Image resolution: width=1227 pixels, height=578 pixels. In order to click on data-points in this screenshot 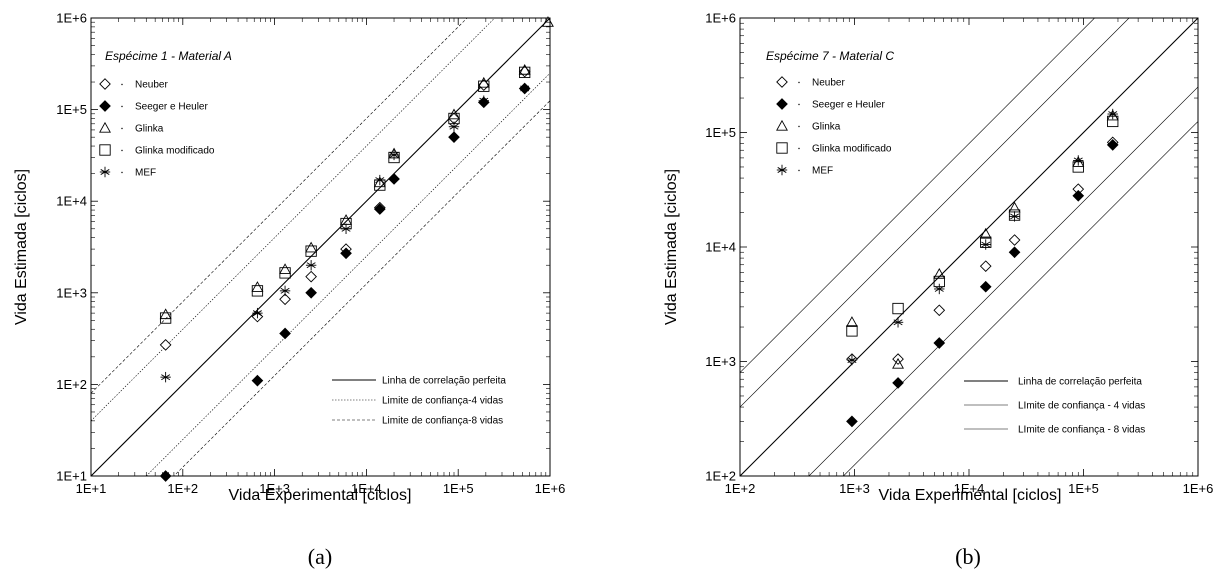, I will do `click(982, 268)`.